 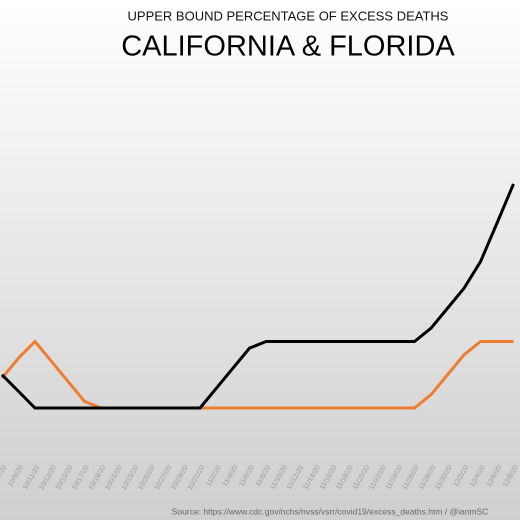 I want to click on data-line, so click(x=257, y=374).